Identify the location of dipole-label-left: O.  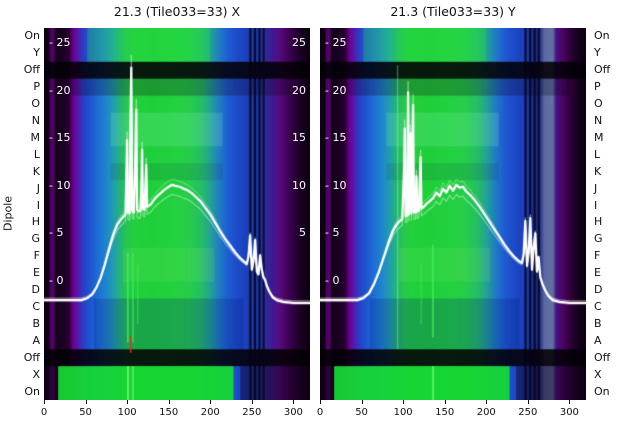
(35, 104).